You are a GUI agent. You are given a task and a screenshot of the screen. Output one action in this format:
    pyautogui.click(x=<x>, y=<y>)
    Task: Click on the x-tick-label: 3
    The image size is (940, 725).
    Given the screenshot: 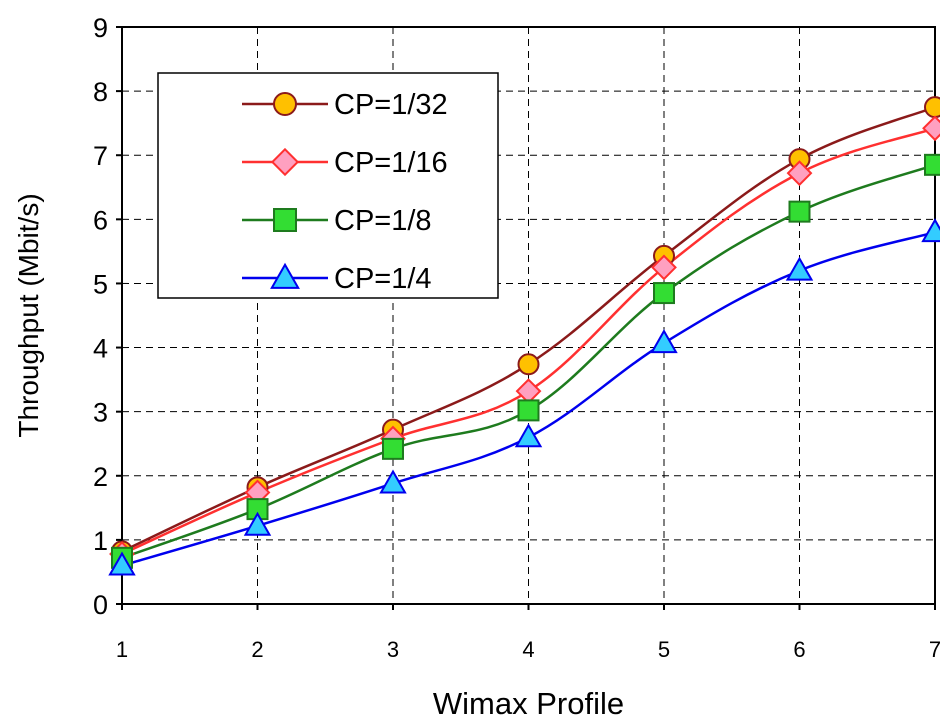 What is the action you would take?
    pyautogui.click(x=393, y=649)
    